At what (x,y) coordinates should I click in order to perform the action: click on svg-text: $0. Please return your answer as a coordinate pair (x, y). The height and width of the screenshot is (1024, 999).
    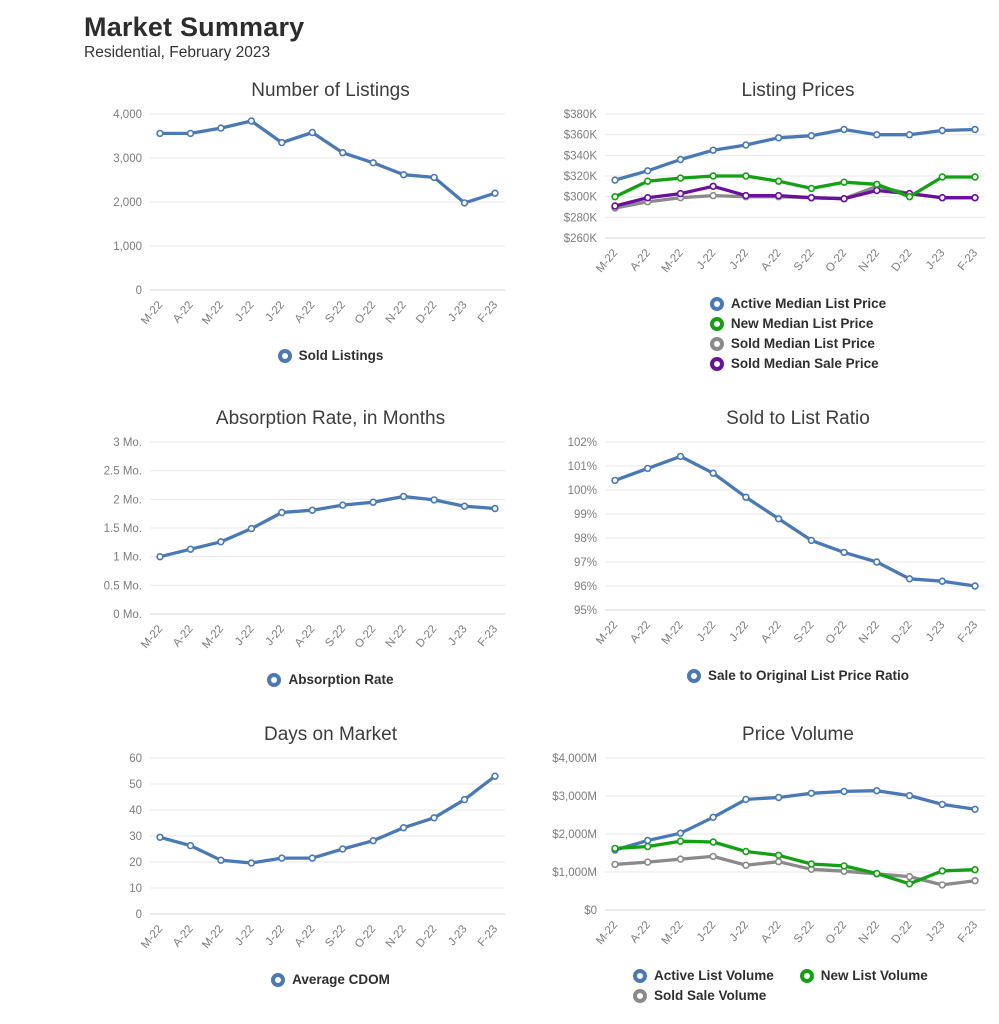
    Looking at the image, I should click on (590, 911).